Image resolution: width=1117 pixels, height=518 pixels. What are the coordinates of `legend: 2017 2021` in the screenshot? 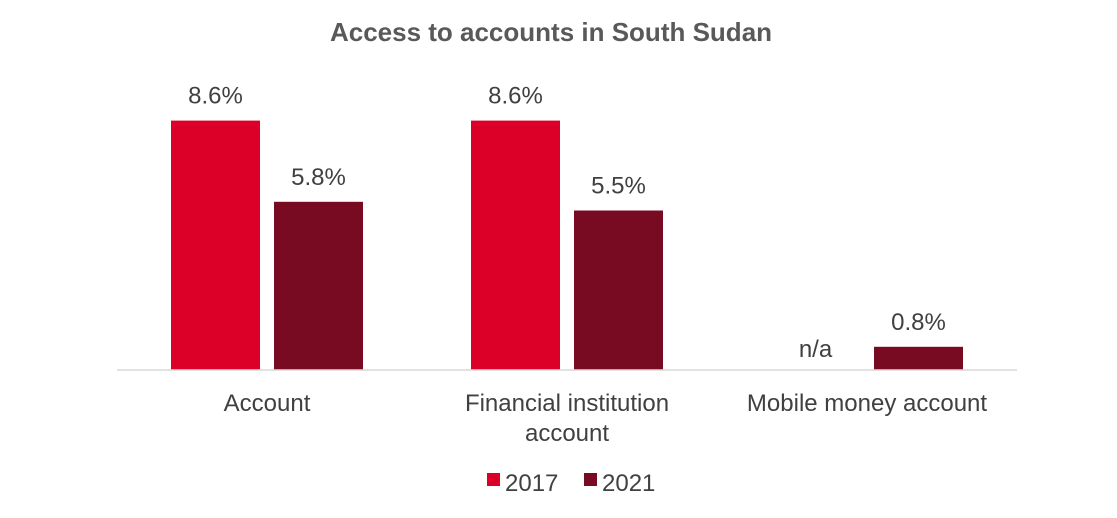 It's located at (571, 483).